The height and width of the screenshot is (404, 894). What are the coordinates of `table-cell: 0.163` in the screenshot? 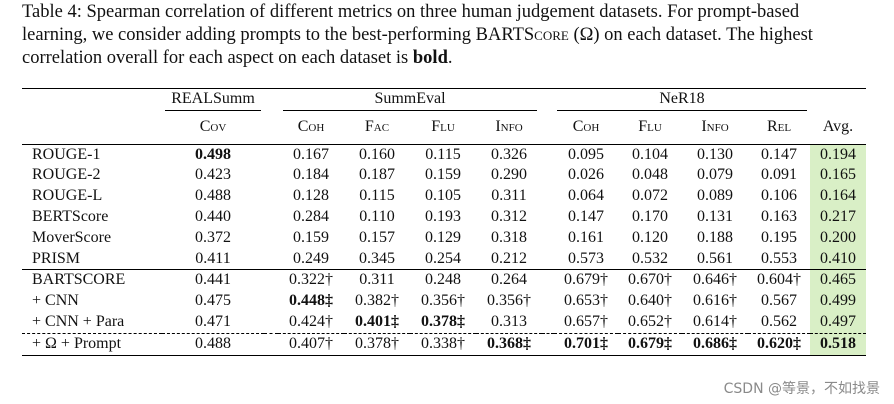 It's located at (779, 216).